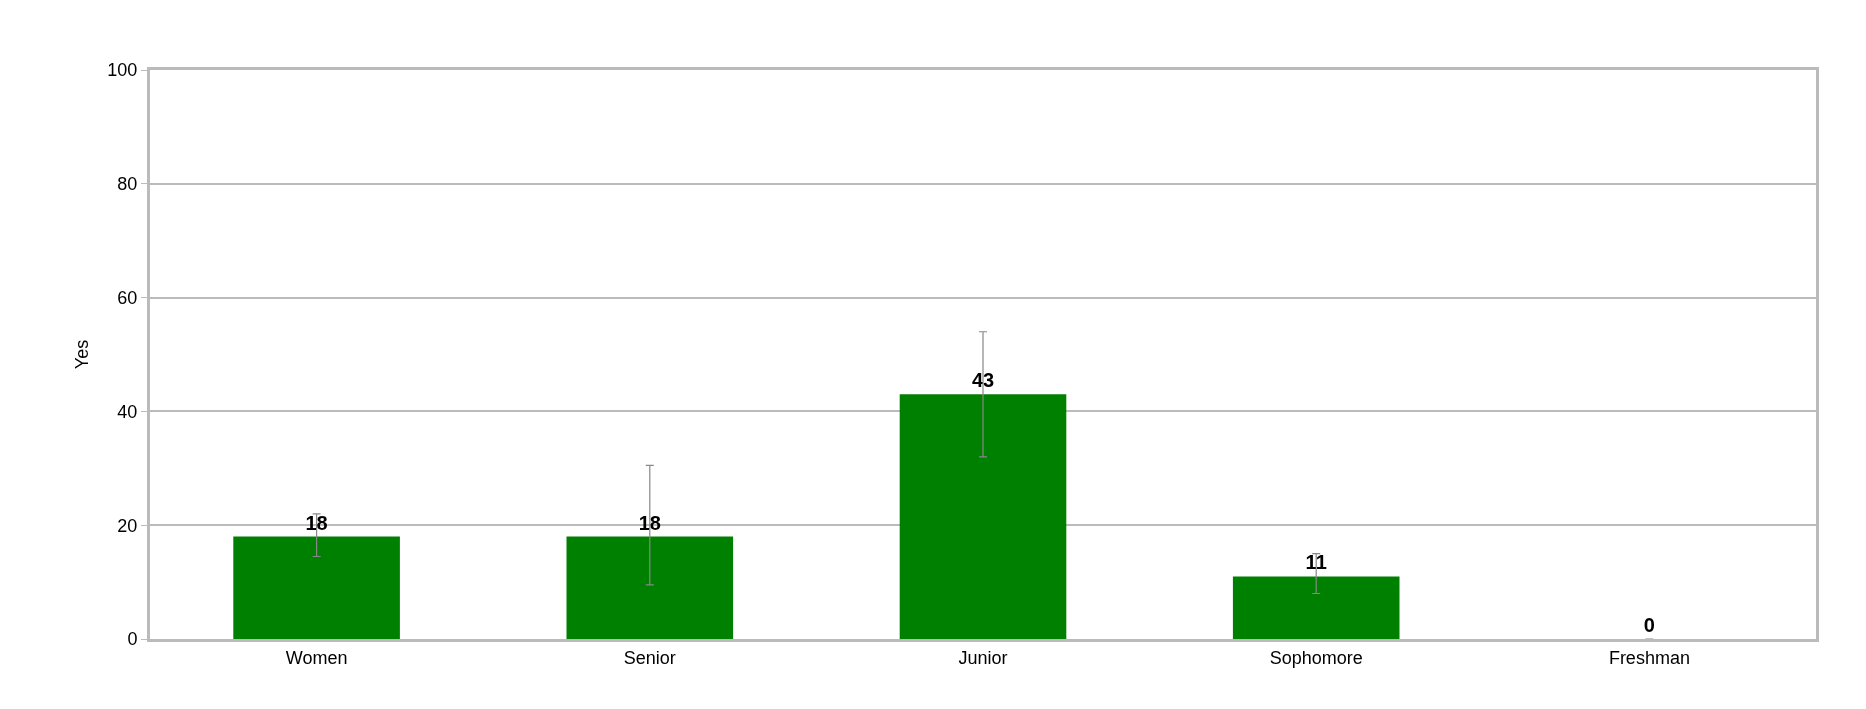  Describe the element at coordinates (983, 380) in the screenshot. I see `data-label: 43` at that location.